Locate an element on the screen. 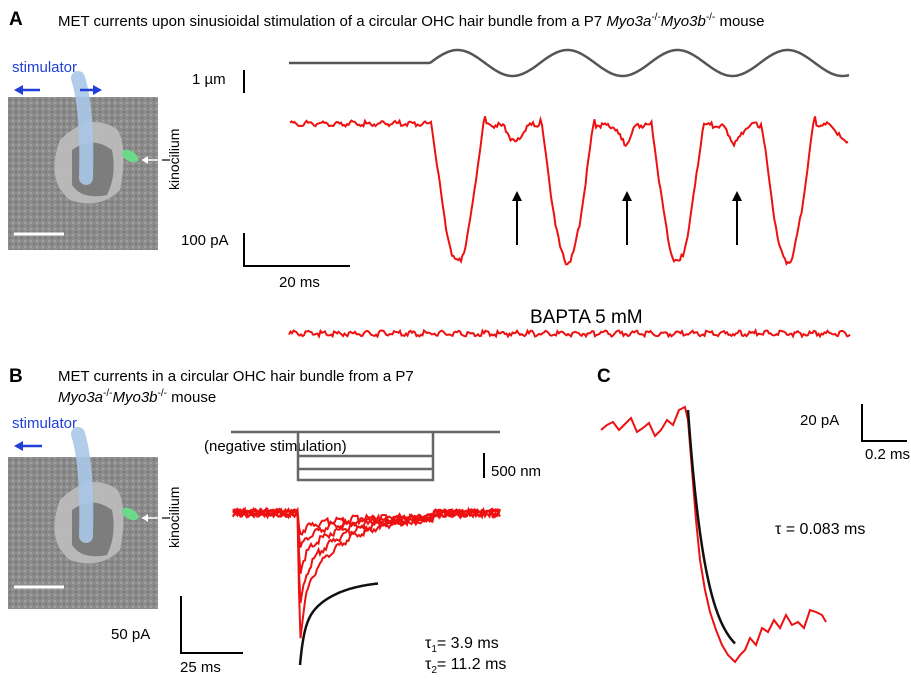  panel-a-kinocilium-marker is located at coordinates (130, 156).